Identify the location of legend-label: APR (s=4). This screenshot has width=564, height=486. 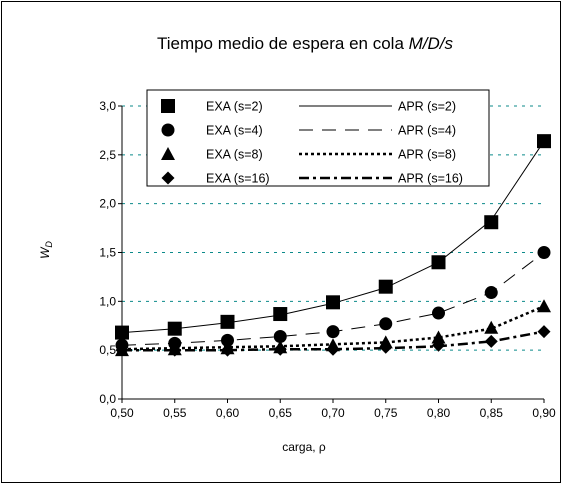
(427, 131).